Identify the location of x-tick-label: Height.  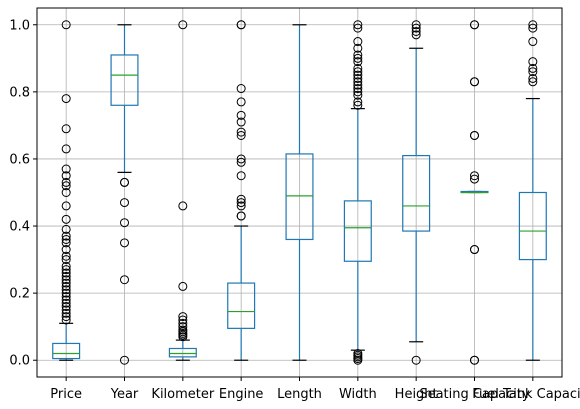
(416, 394).